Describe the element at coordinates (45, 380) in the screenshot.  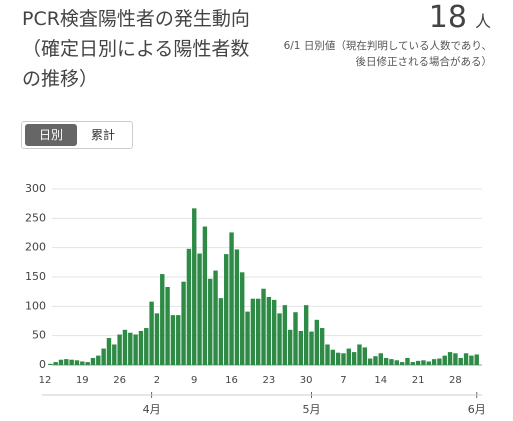
I see `x-tick-label: 12` at that location.